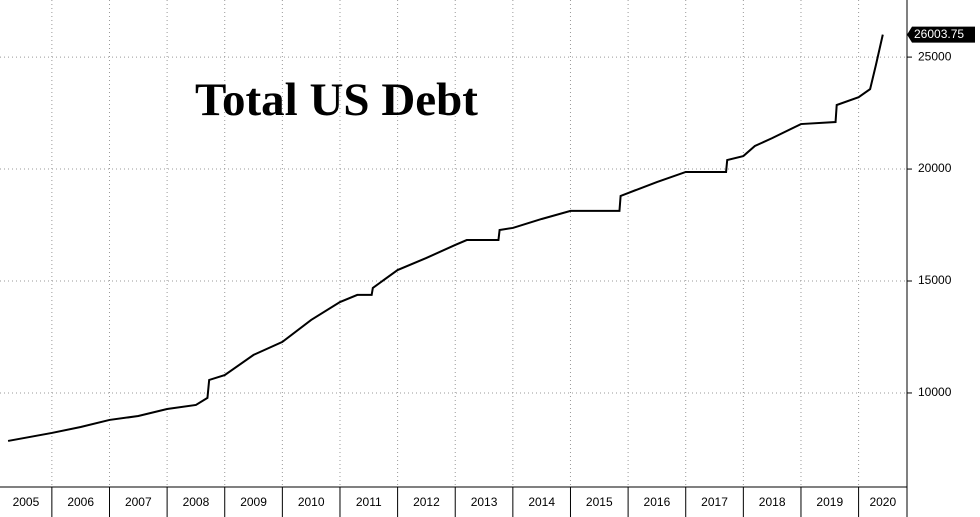 This screenshot has width=980, height=517. What do you see at coordinates (935, 392) in the screenshot?
I see `y-tick-label: 10000` at bounding box center [935, 392].